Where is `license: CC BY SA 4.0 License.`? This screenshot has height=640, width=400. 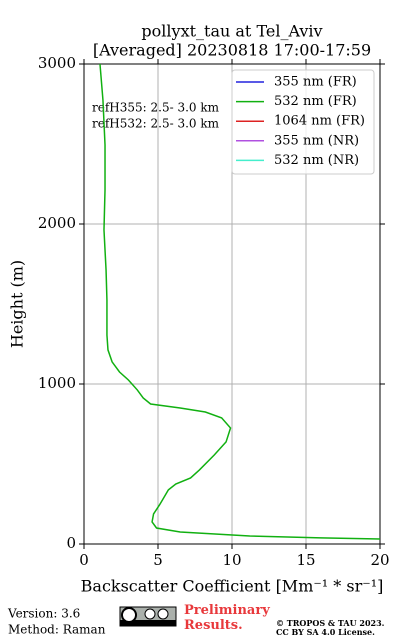
license: CC BY SA 4.0 License. is located at coordinates (325, 632).